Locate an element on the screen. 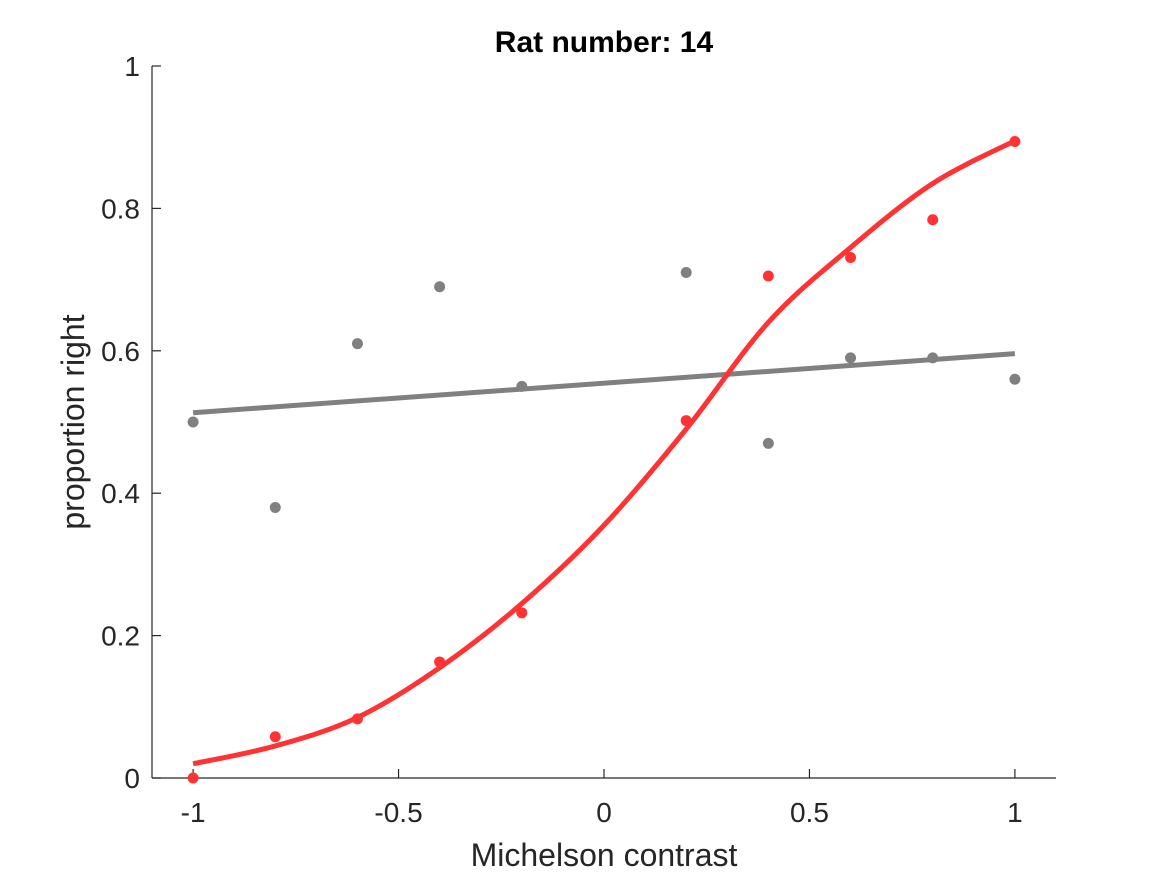  x-tick-label: 0.5 is located at coordinates (809, 812).